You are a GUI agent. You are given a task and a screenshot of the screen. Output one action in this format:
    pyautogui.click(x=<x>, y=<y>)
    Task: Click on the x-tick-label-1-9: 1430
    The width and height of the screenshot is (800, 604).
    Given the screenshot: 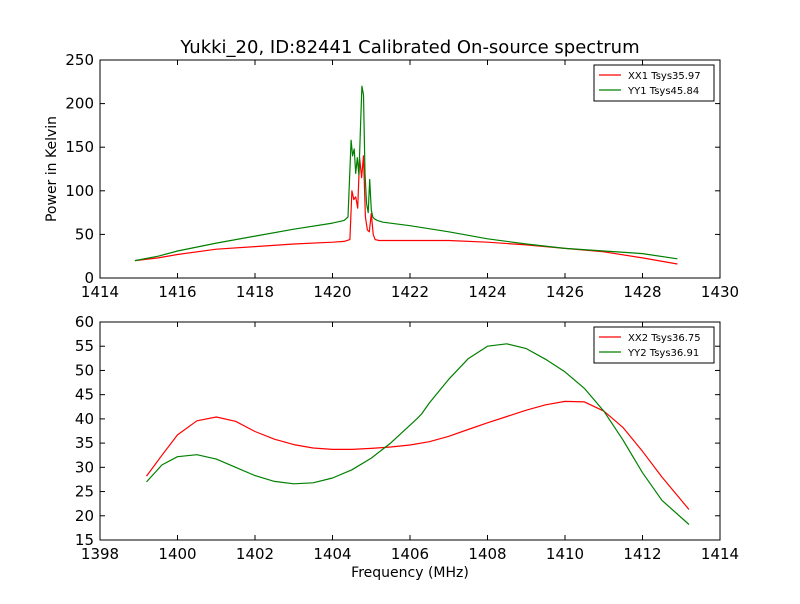 What is the action you would take?
    pyautogui.click(x=720, y=292)
    